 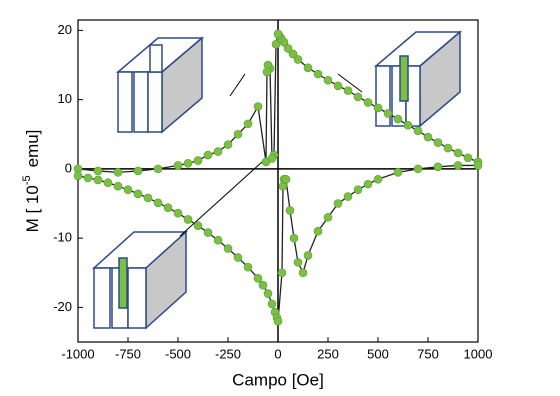 I want to click on y-tick-label: -10, so click(x=62, y=237).